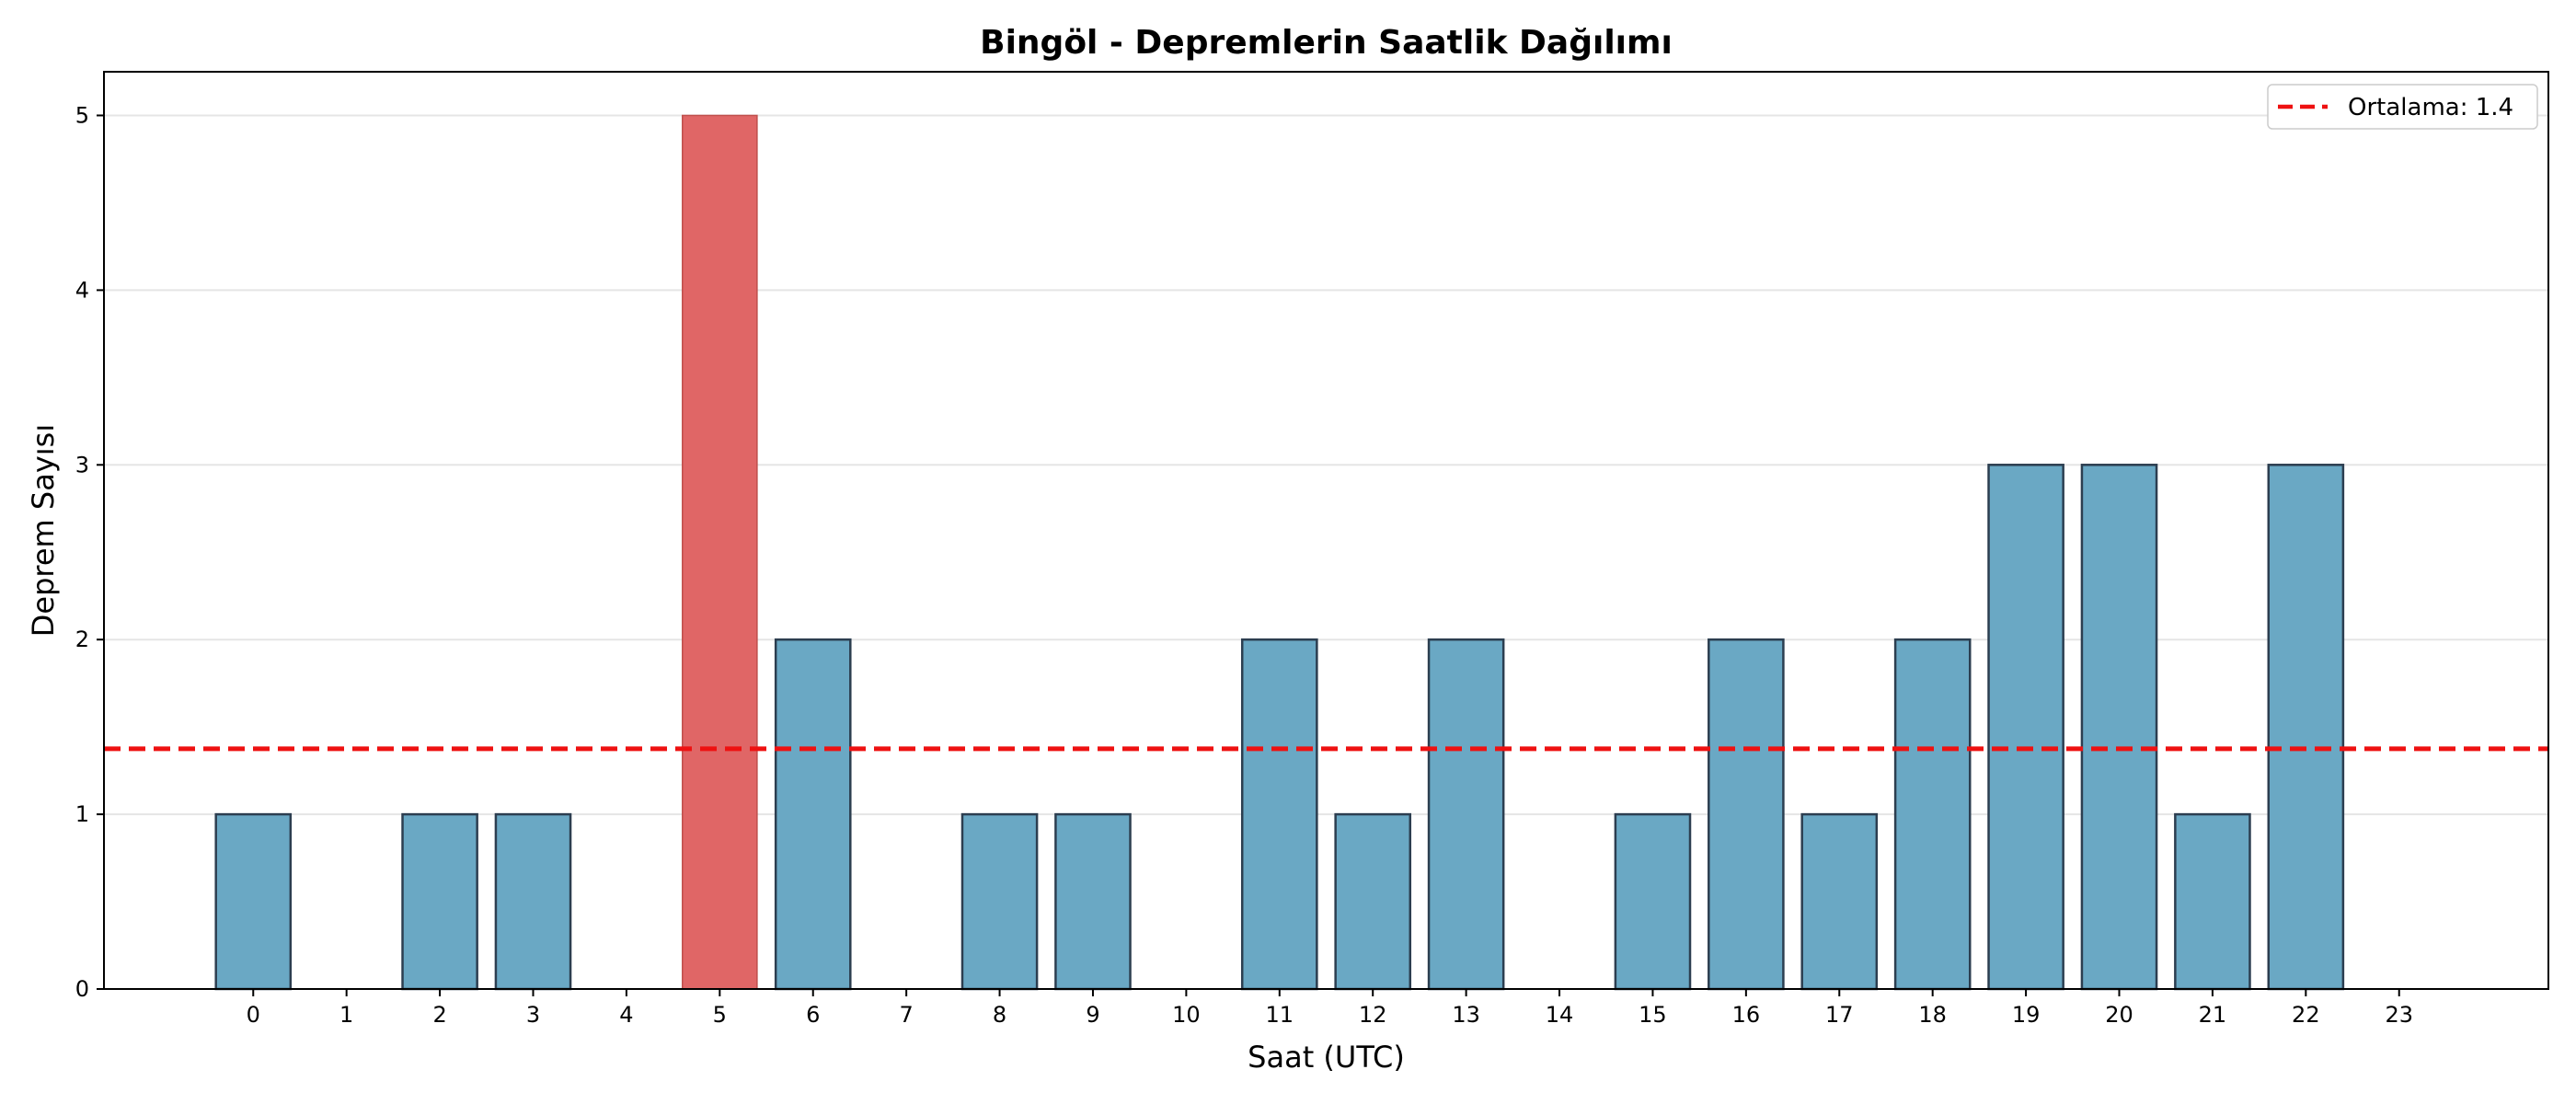 This screenshot has height=1104, width=2576. I want to click on x-tick-label: 8, so click(999, 1015).